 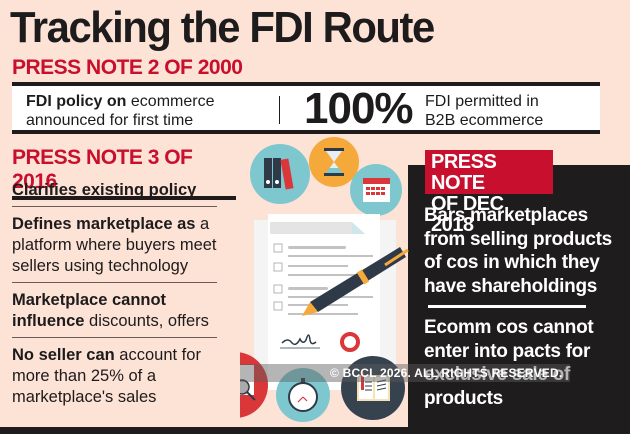 What do you see at coordinates (359, 108) in the screenshot?
I see `fdi-percentage: 100%` at bounding box center [359, 108].